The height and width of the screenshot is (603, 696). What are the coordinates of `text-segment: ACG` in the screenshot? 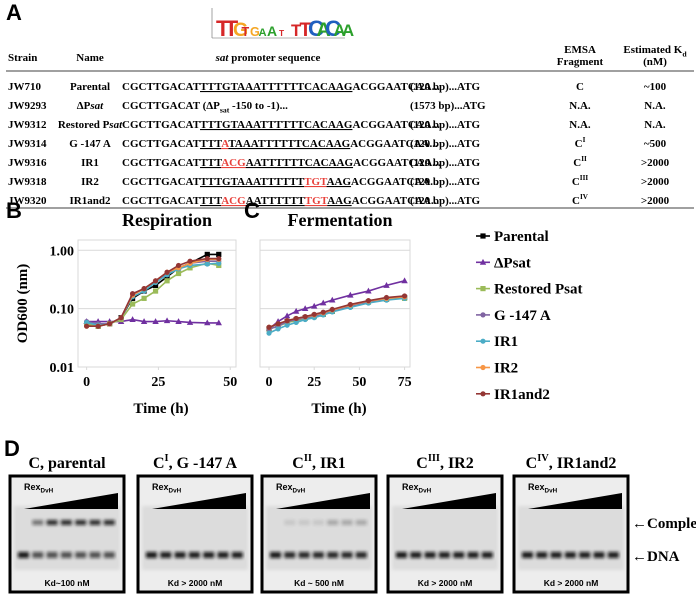 It's located at (233, 163).